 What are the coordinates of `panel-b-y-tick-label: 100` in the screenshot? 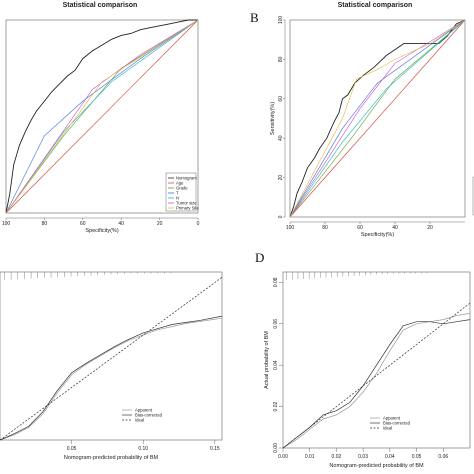 It's located at (281, 20).